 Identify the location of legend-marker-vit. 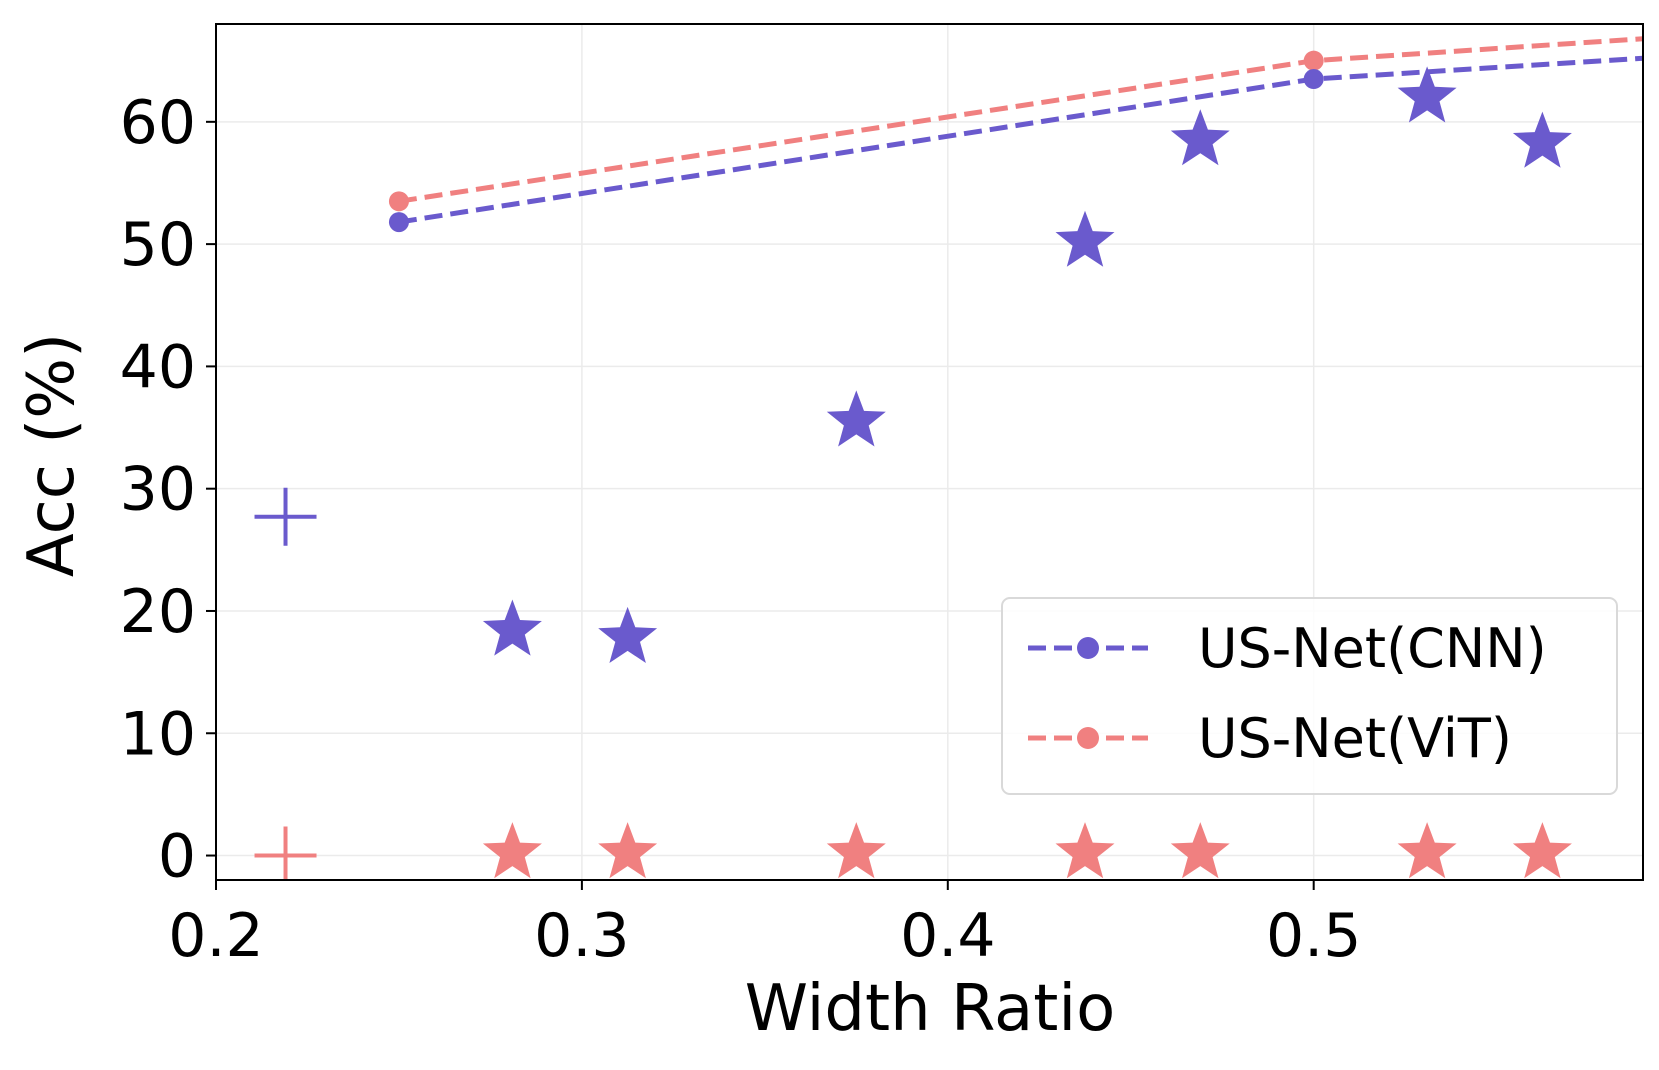
(1088, 738).